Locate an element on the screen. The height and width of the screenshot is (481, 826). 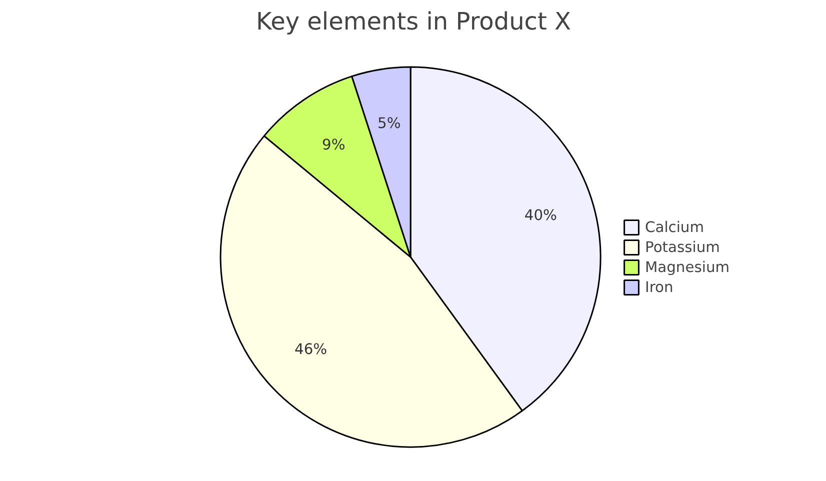
data-label: 5% is located at coordinates (389, 123).